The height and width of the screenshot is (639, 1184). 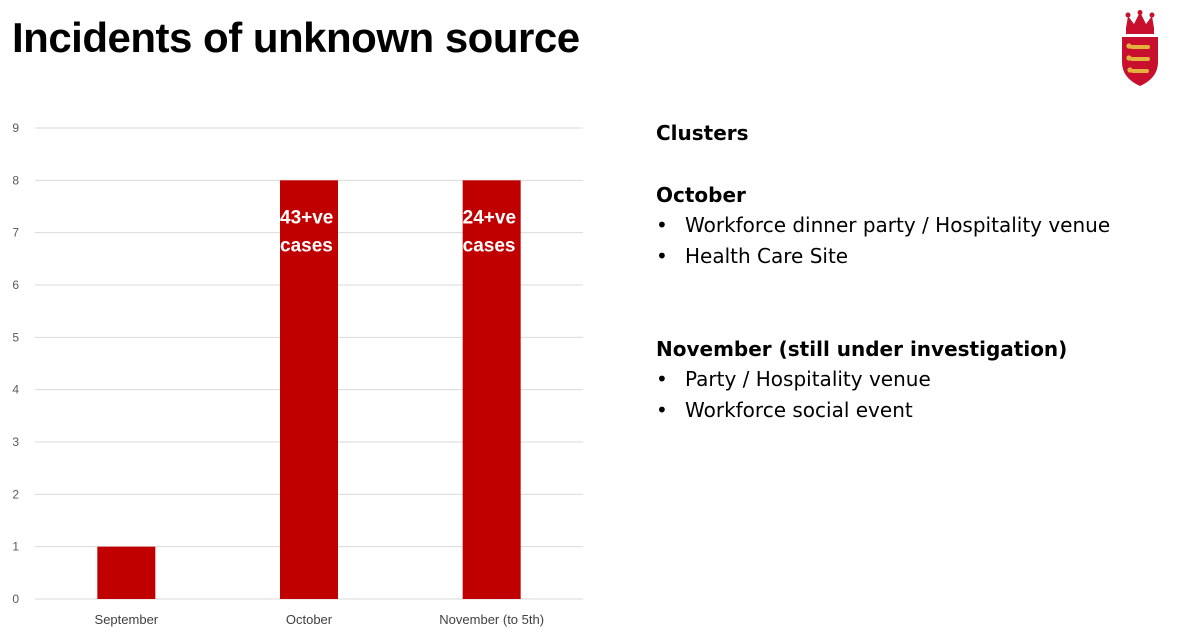 I want to click on crown-icon, so click(x=1140, y=22).